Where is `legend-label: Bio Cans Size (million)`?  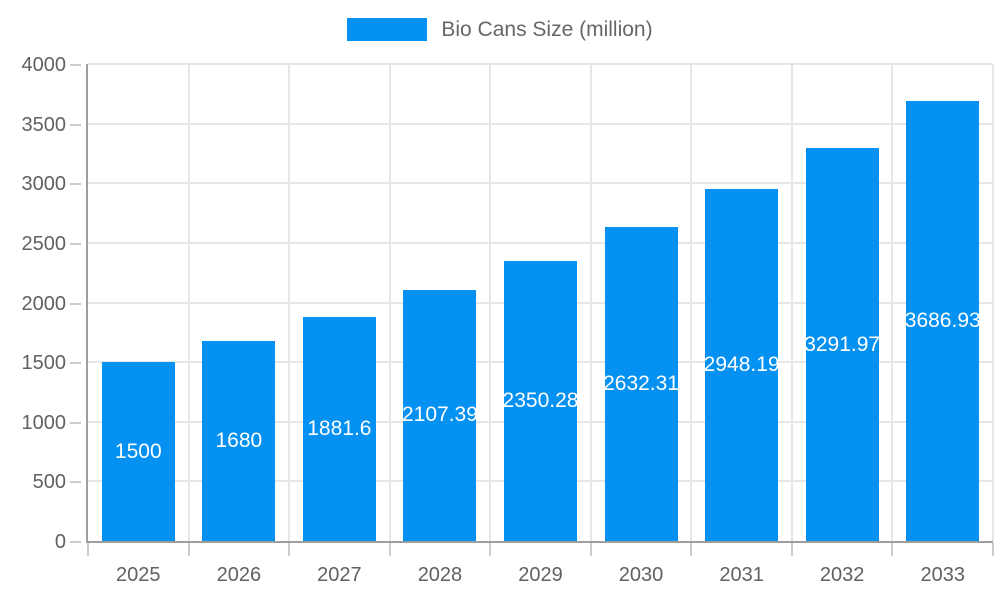
legend-label: Bio Cans Size (million) is located at coordinates (547, 29).